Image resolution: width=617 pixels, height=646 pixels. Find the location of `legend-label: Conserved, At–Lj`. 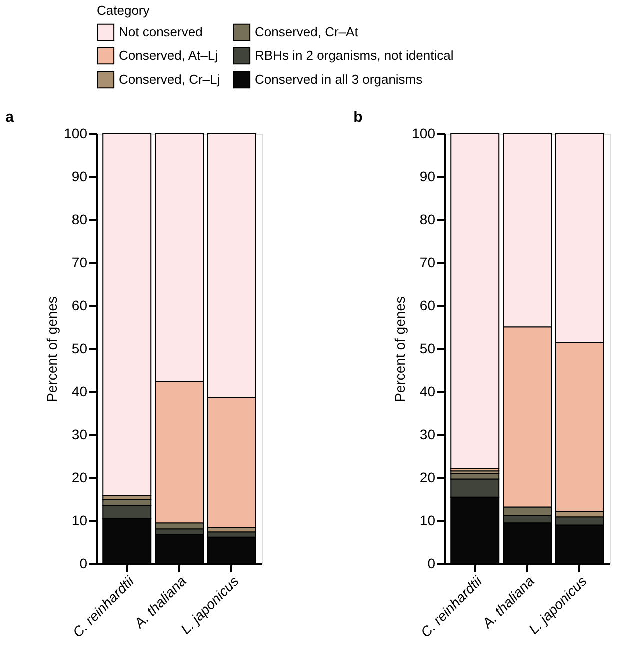

legend-label: Conserved, At–Lj is located at coordinates (168, 55).